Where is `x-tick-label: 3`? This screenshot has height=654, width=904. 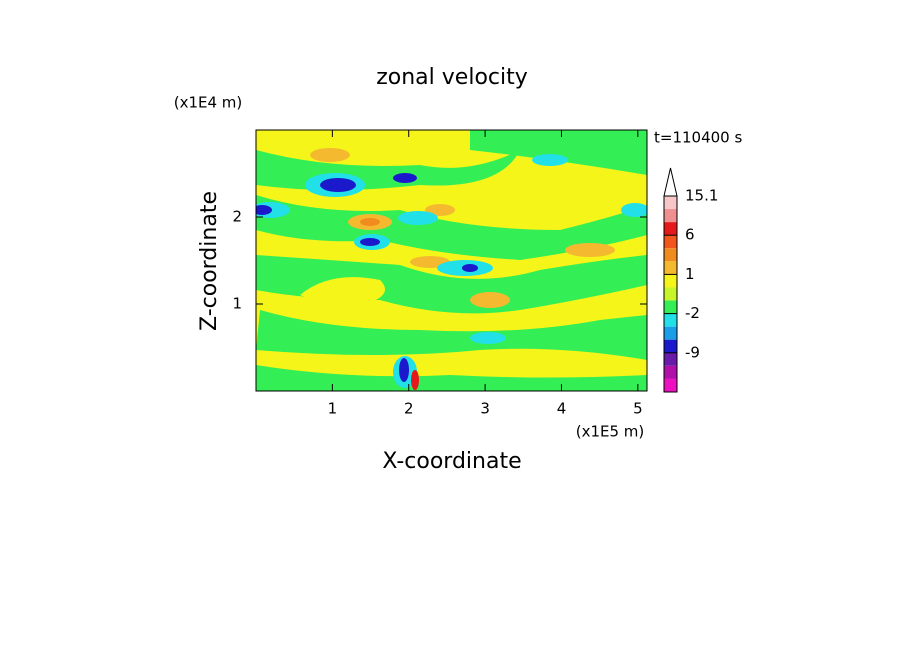 x-tick-label: 3 is located at coordinates (485, 409).